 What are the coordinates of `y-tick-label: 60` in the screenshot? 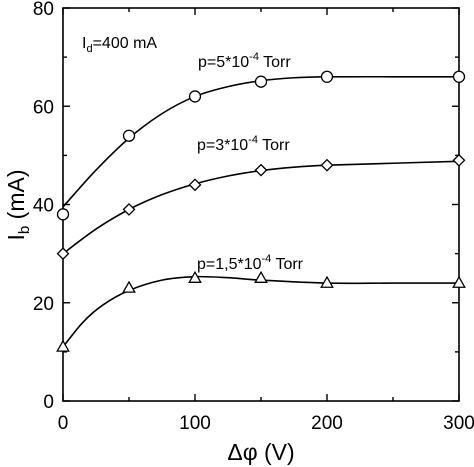 It's located at (43, 107).